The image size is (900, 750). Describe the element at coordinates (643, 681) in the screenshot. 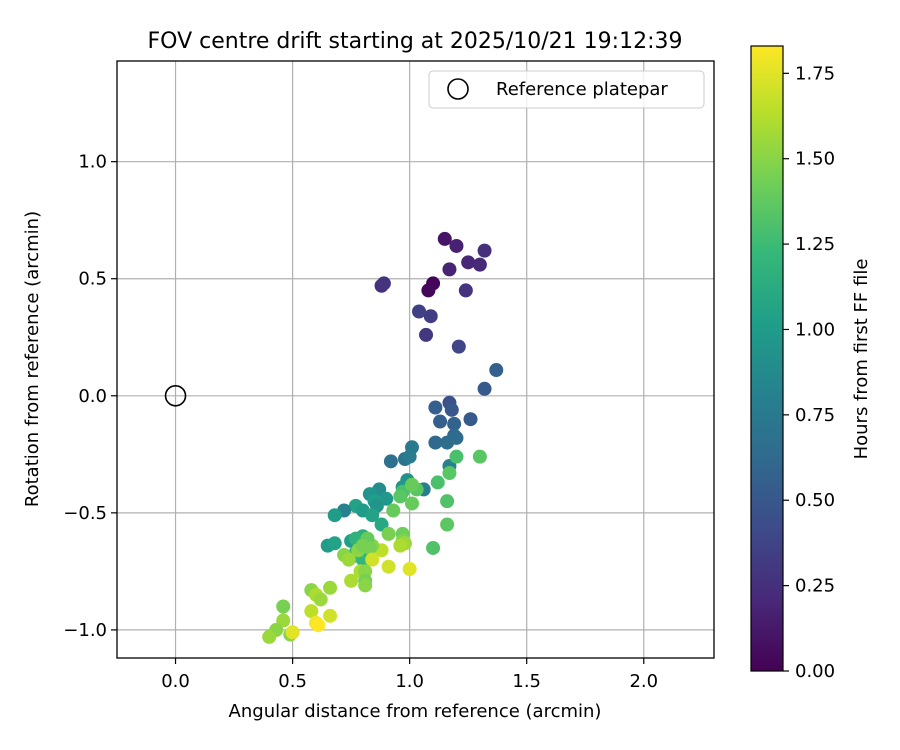

I see `x-tick-label: 2.0` at that location.